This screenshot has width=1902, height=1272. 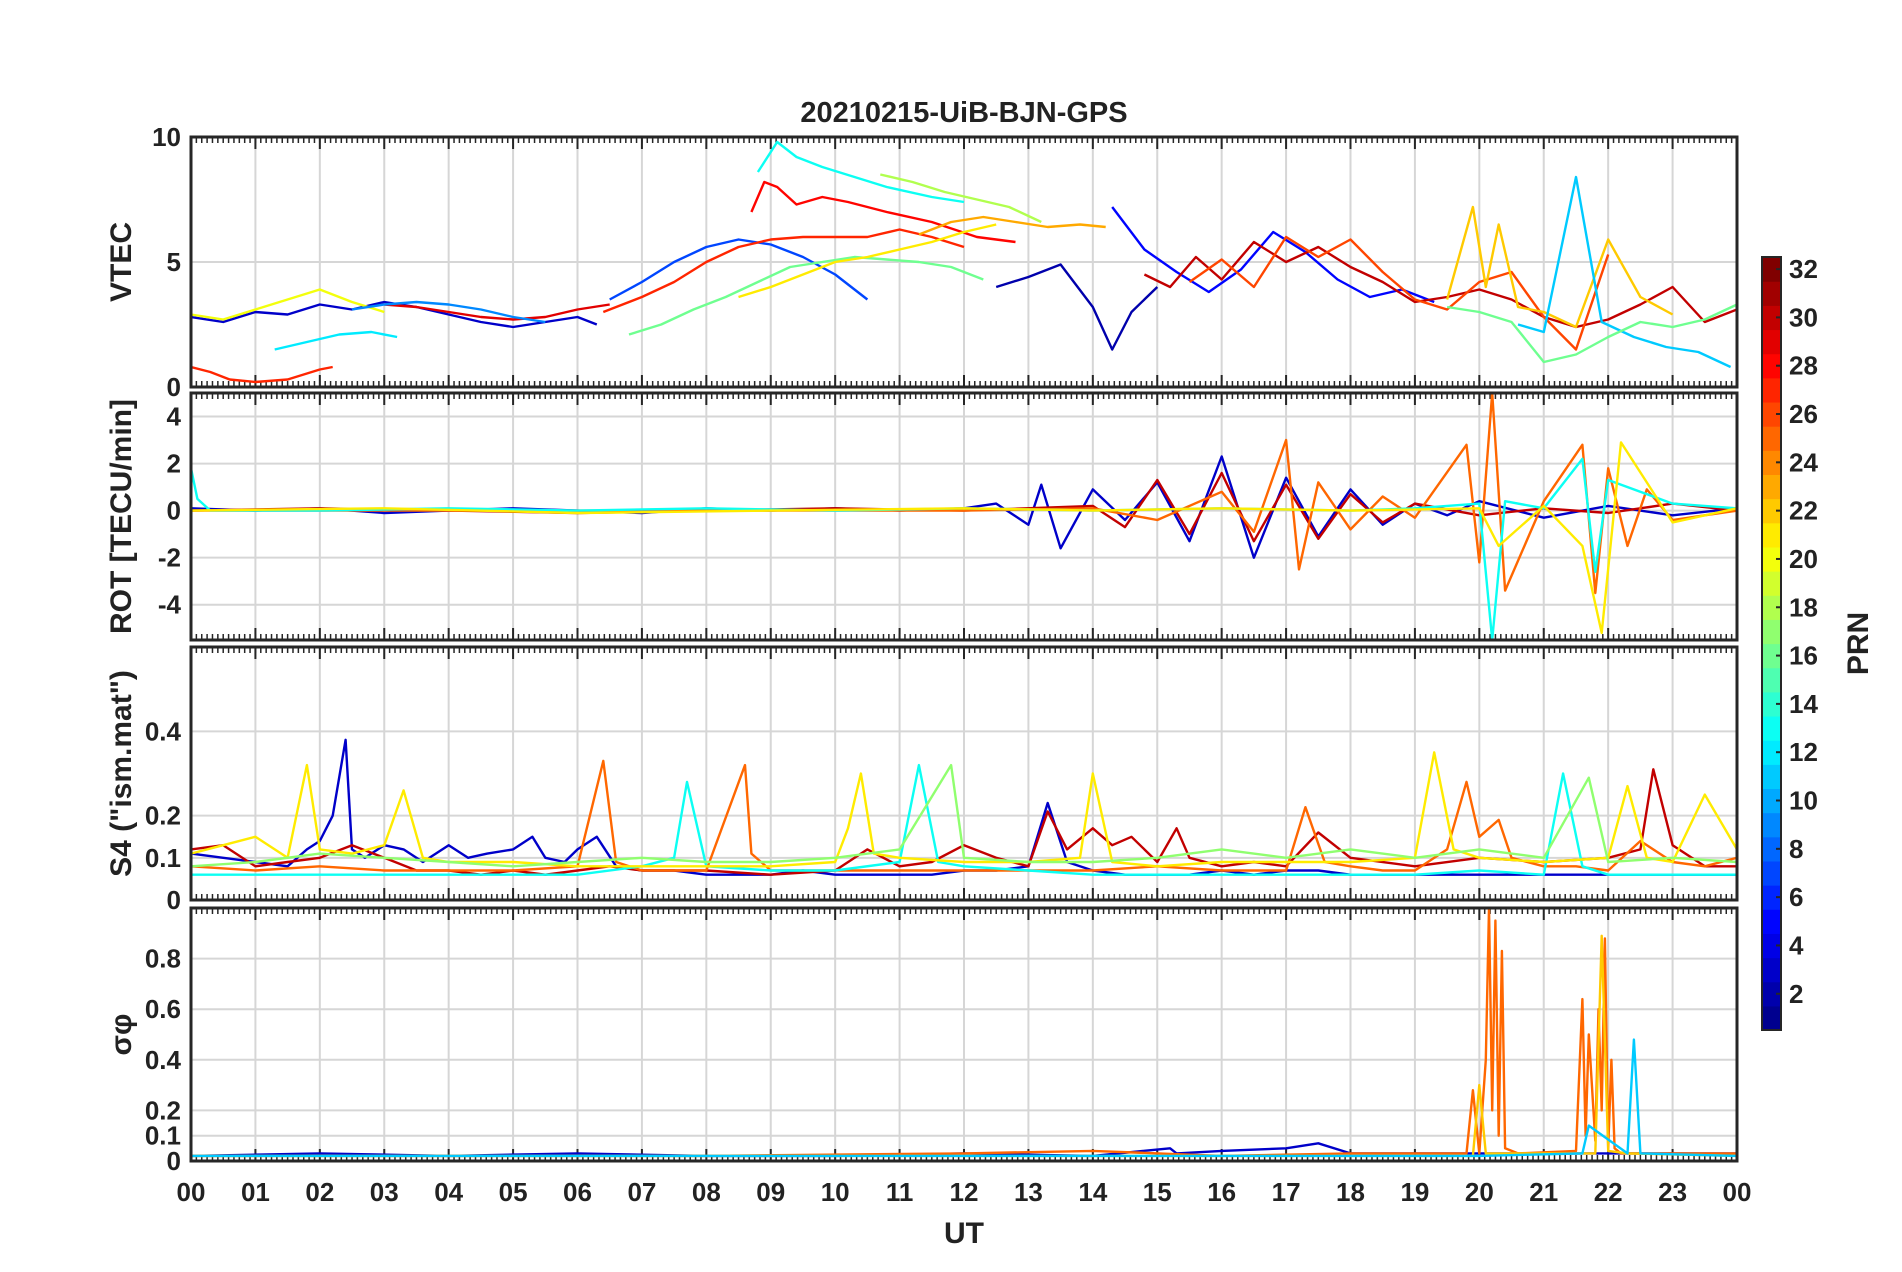 What do you see at coordinates (319, 1192) in the screenshot?
I see `x-tick-label: 02` at bounding box center [319, 1192].